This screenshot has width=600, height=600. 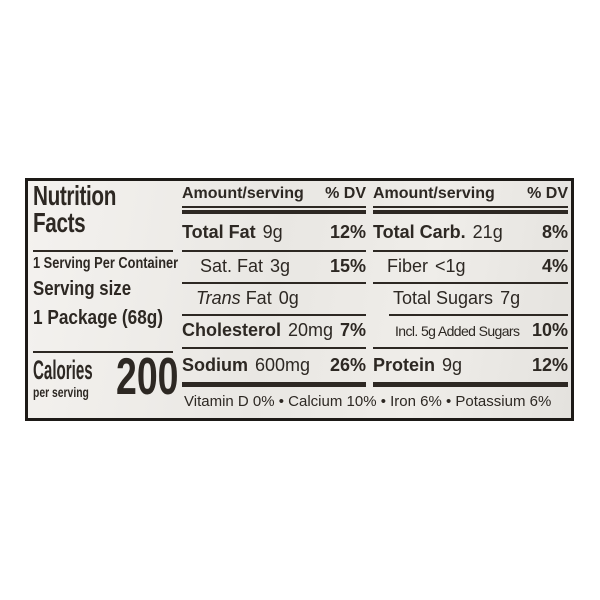 I want to click on nutrient-amount: <1g, so click(x=450, y=265).